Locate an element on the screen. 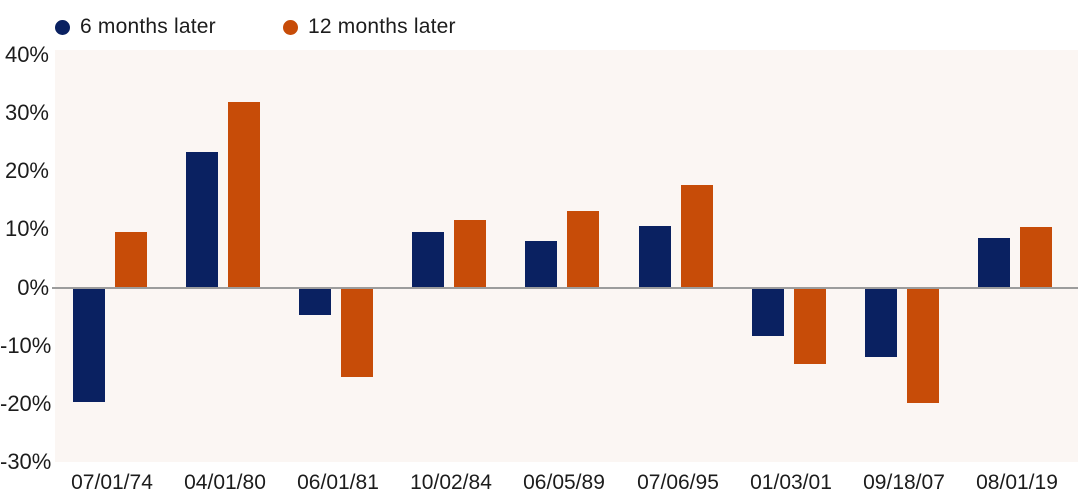 The image size is (1078, 502). legend-label-6-months-later: 6 months later is located at coordinates (148, 26).